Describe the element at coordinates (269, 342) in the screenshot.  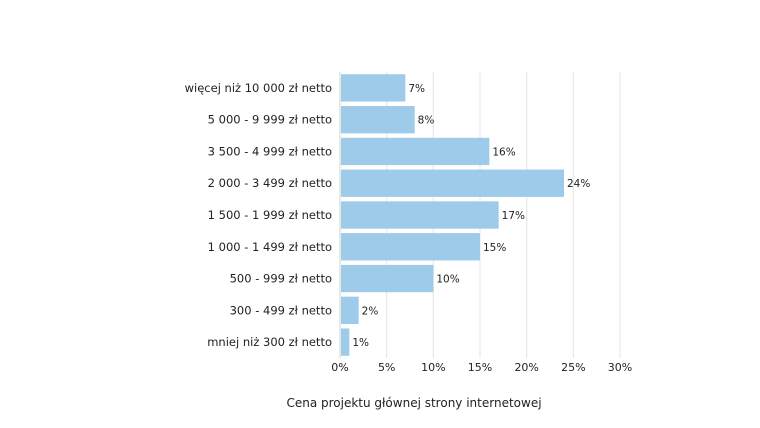
I see `category-label: mniej niż 300 zł netto` at that location.